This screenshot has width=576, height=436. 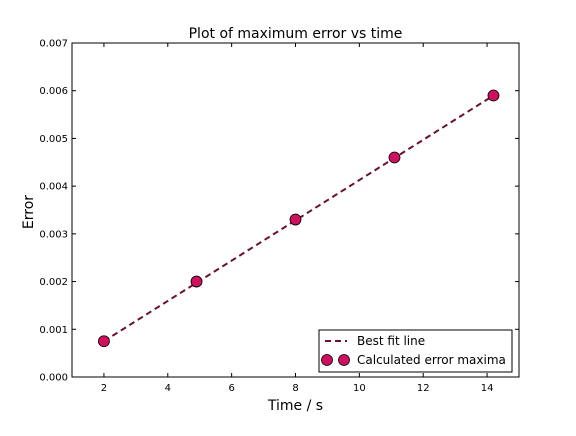 I want to click on y-tick-labels: 0.000 0.001 0.002 0.003 0.004 0.005 0.006 0.007, so click(x=53, y=211).